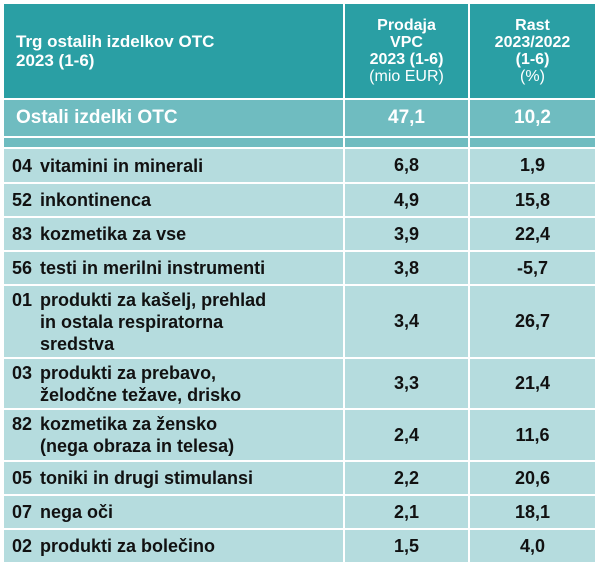 The width and height of the screenshot is (597, 585). I want to click on table-row: 56 testi in merilni instrumenti 3,8 -5,7, so click(299, 268).